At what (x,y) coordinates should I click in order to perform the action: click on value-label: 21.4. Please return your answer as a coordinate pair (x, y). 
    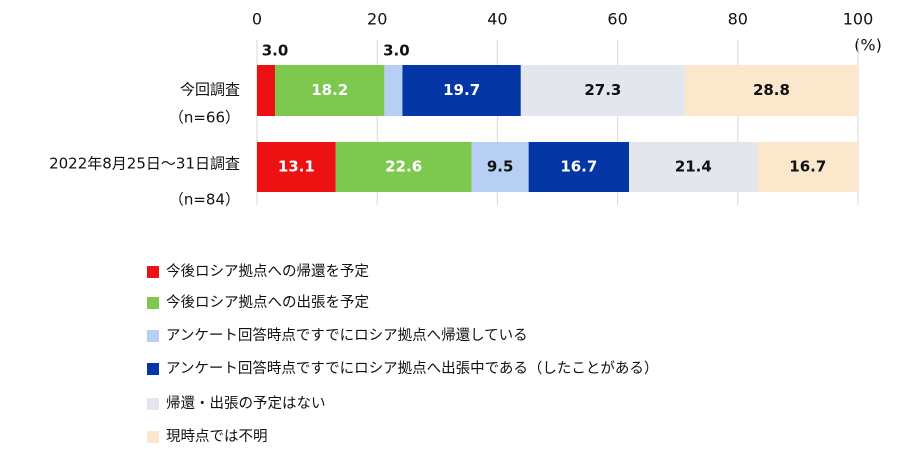
    Looking at the image, I should click on (693, 167).